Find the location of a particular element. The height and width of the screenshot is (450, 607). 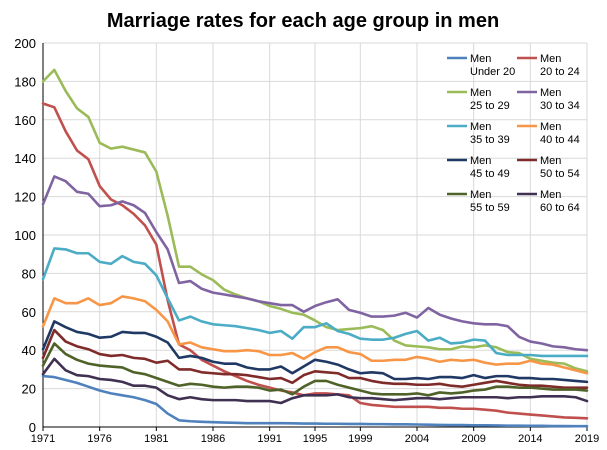

y-tick-label: 180 is located at coordinates (25, 81).